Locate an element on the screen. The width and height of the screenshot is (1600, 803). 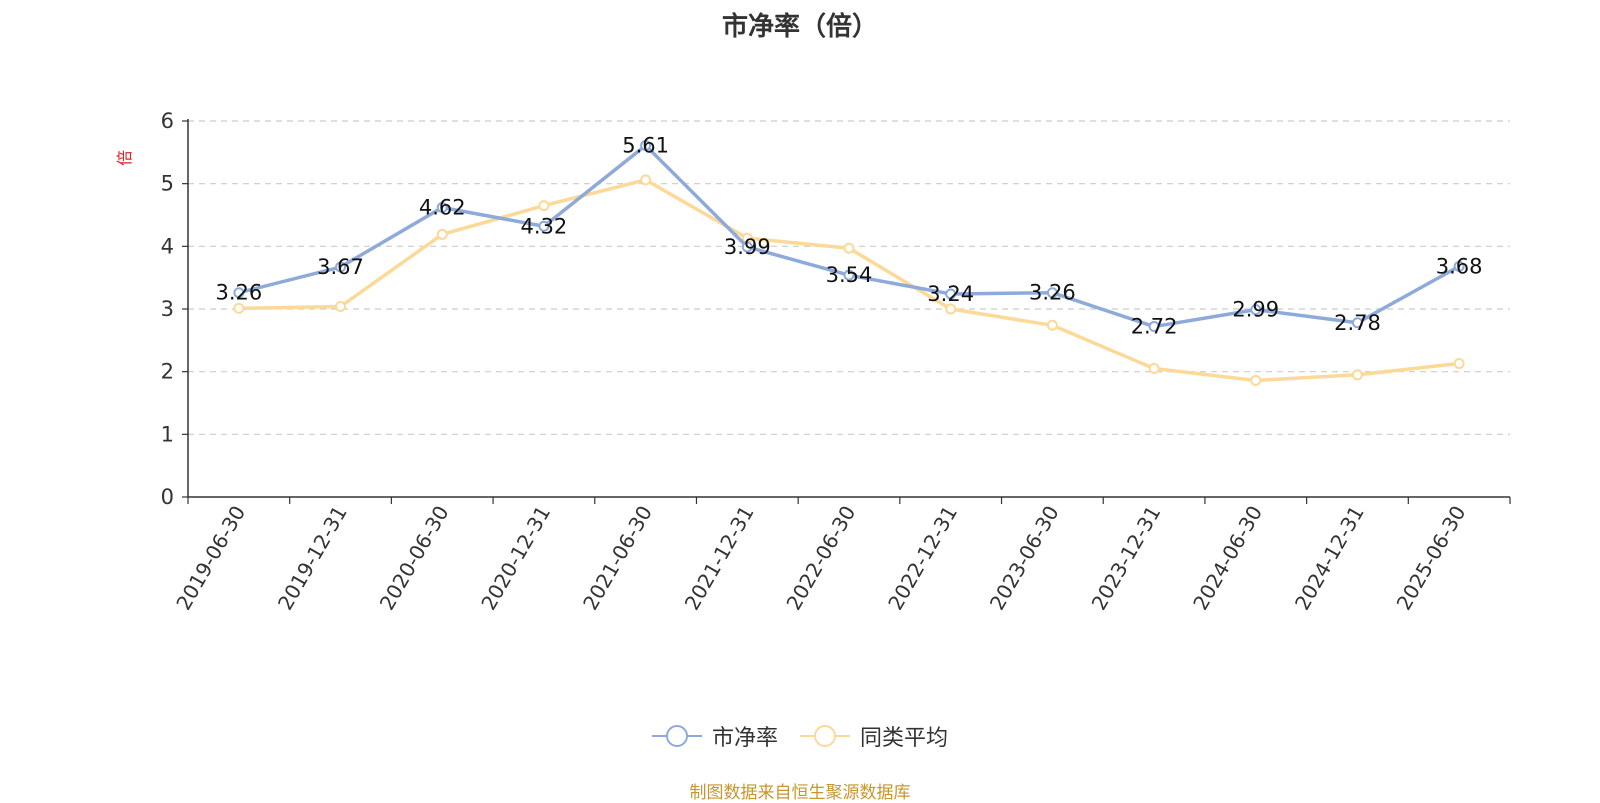
legend: 市净率 同类平均 is located at coordinates (800, 736).